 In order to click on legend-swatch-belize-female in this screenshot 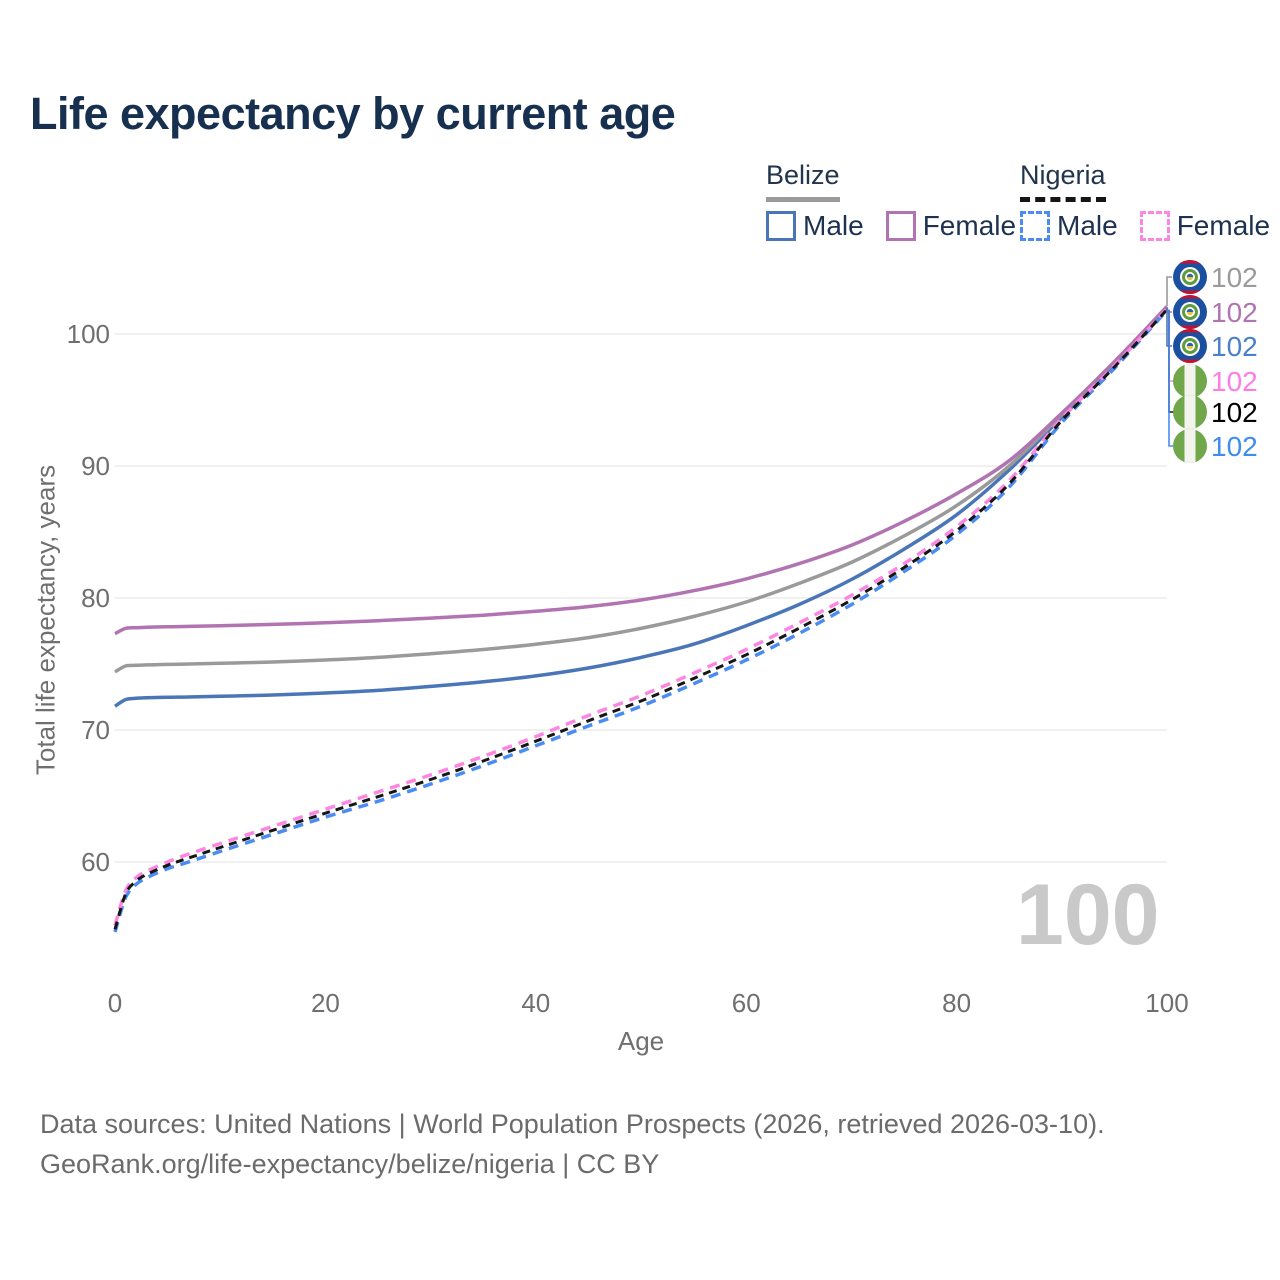, I will do `click(900, 226)`.